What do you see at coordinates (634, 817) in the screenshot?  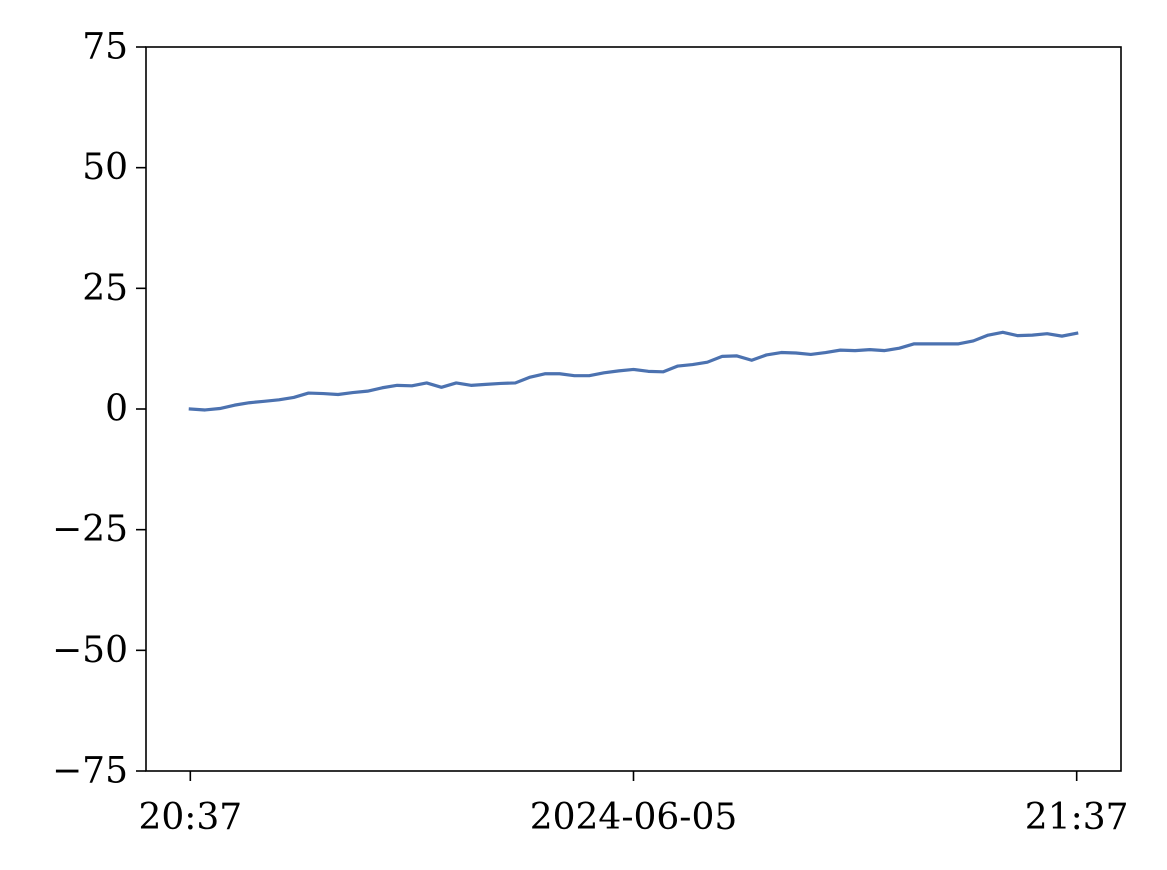 I see `x-tick-label: 2024-06-05` at bounding box center [634, 817].